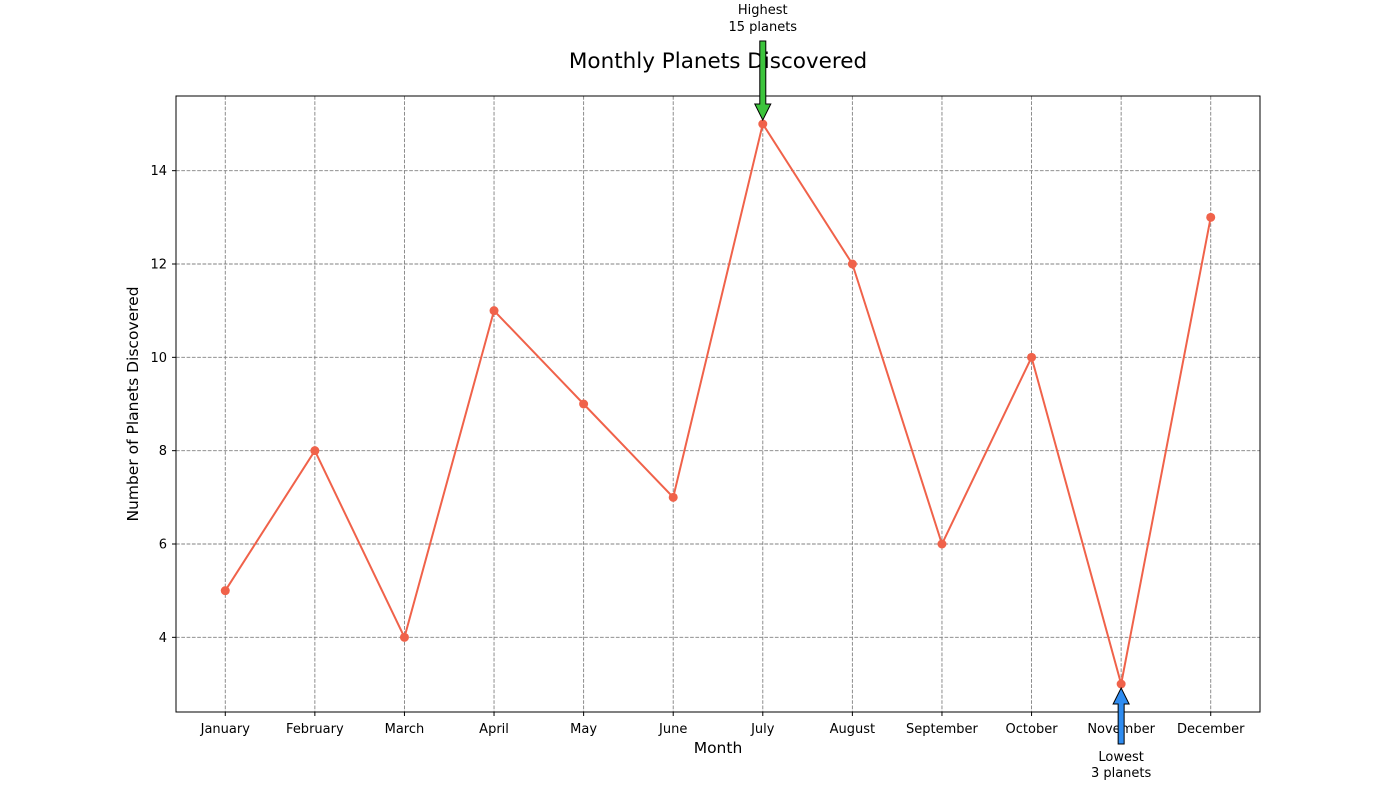 The width and height of the screenshot is (1400, 800). What do you see at coordinates (762, 27) in the screenshot?
I see `highest-value-label: 15 planets` at bounding box center [762, 27].